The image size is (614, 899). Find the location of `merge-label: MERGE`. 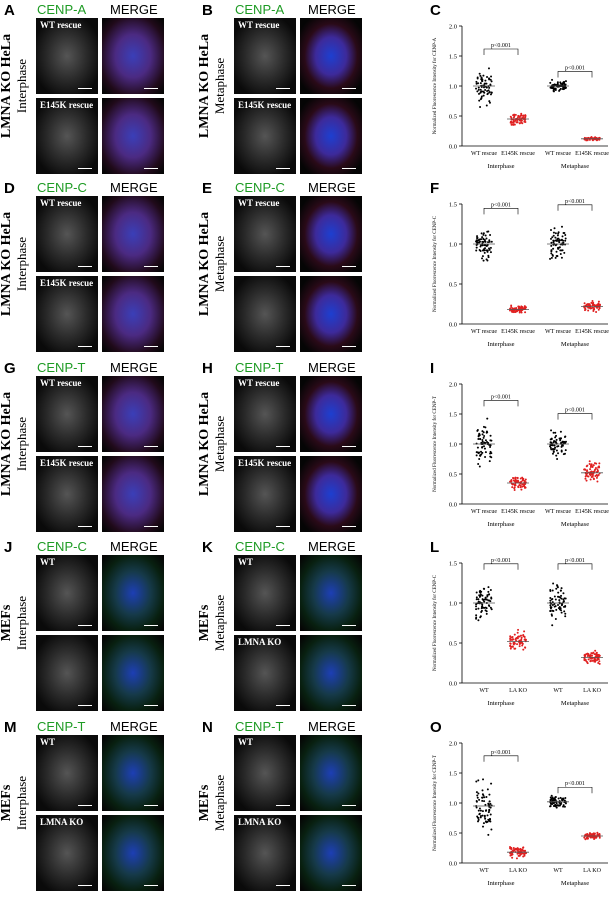

merge-label: MERGE is located at coordinates (332, 546).